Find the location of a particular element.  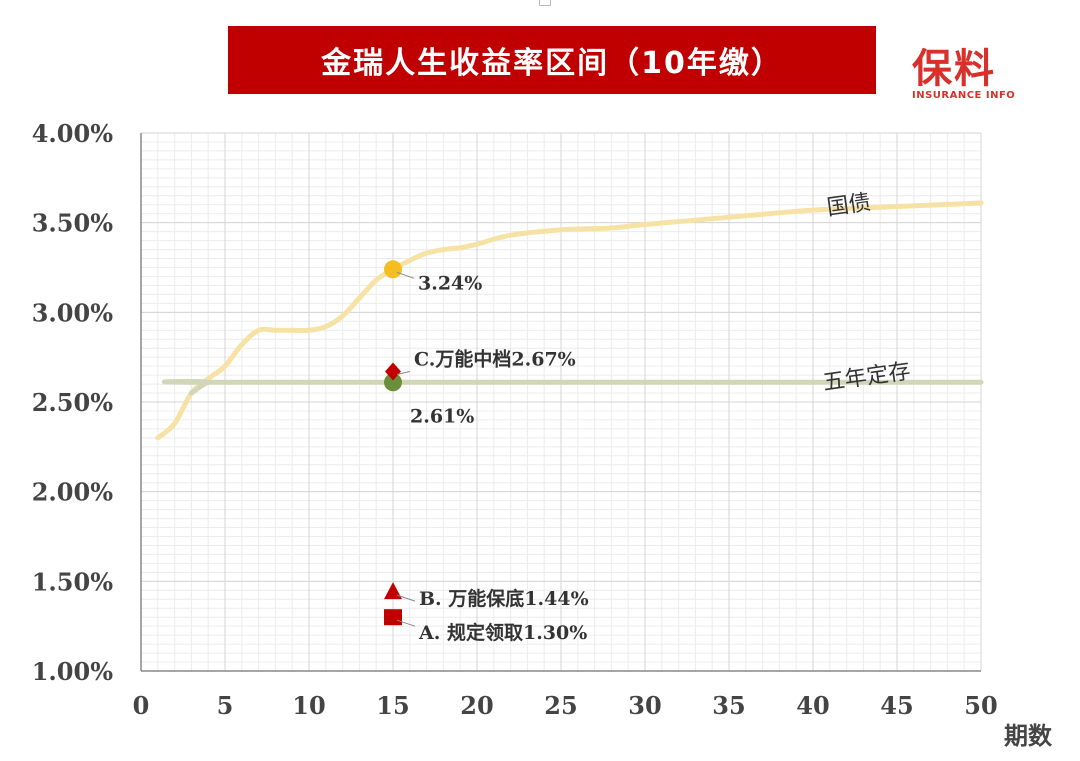

x-tick-label: 0 is located at coordinates (141, 705).